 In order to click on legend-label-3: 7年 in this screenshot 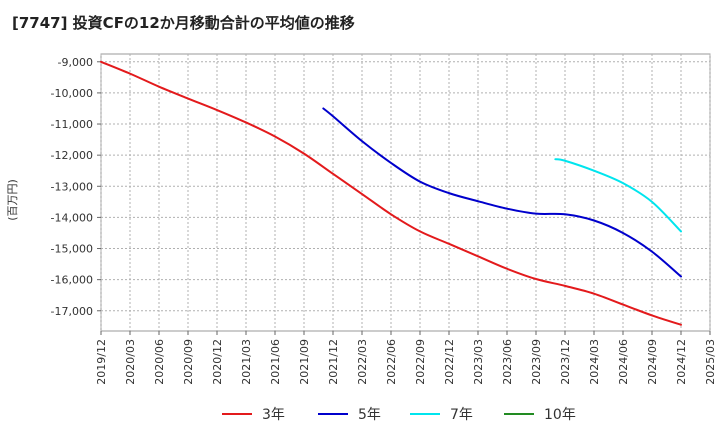, I will do `click(461, 415)`.